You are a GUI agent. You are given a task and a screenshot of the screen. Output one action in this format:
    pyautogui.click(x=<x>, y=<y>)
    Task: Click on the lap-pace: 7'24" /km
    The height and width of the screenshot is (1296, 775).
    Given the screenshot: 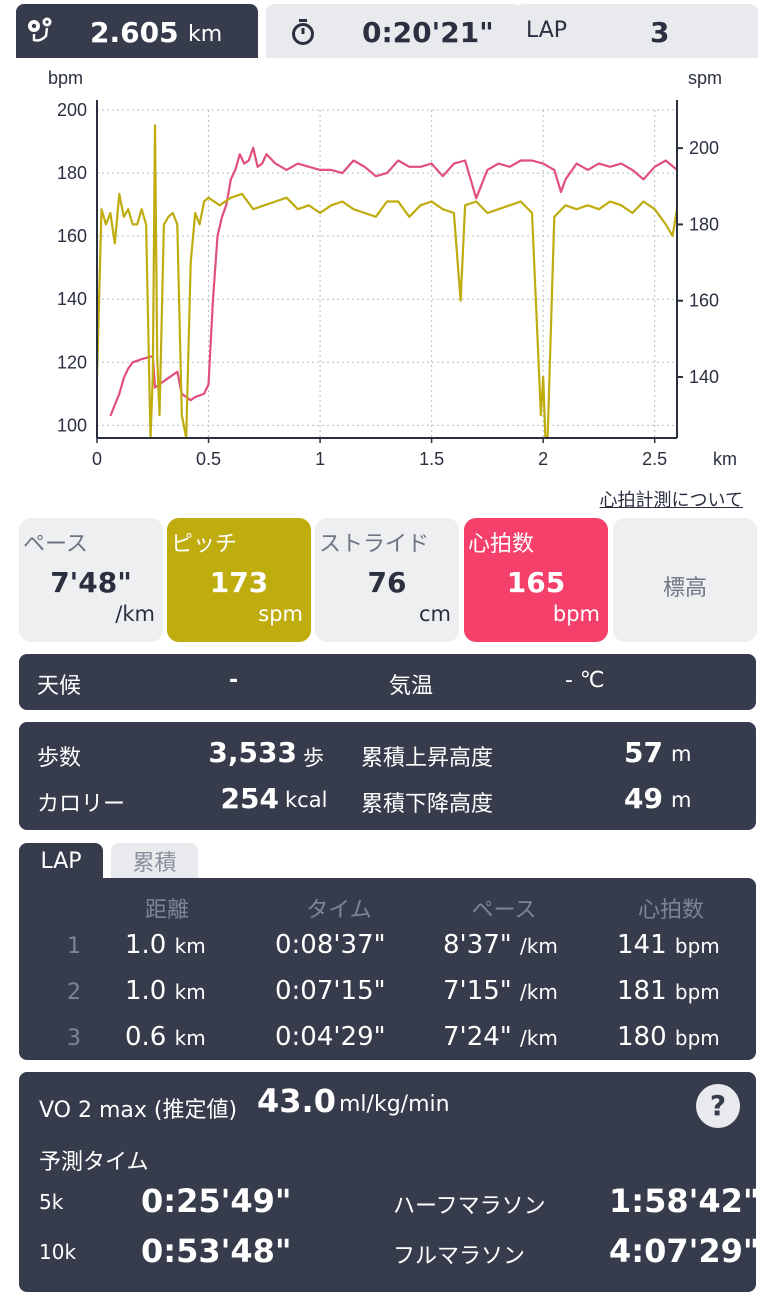 What is the action you would take?
    pyautogui.click(x=500, y=1037)
    